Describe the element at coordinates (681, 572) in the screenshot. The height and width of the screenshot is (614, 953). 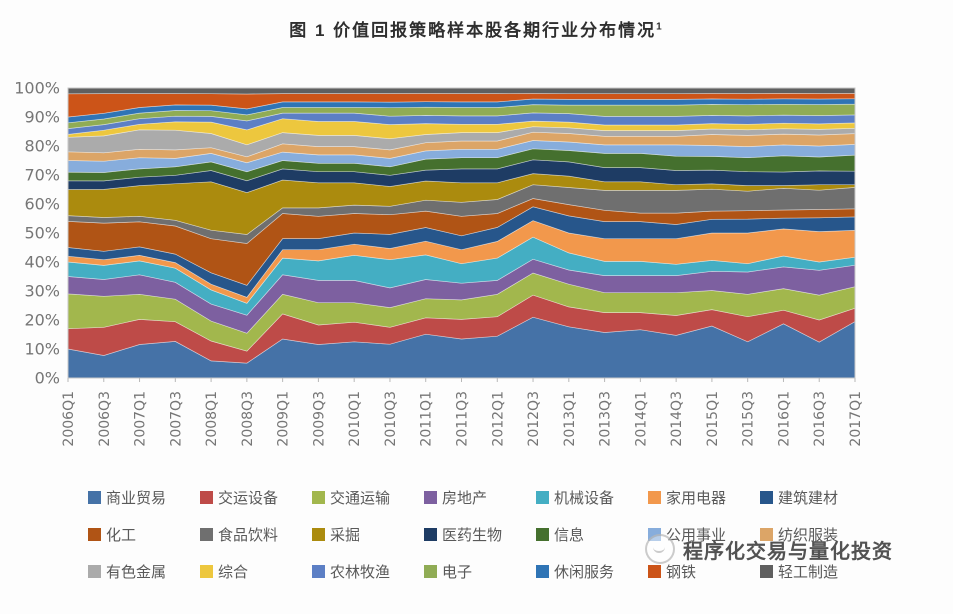
I see `legend-label: 钢铁` at that location.